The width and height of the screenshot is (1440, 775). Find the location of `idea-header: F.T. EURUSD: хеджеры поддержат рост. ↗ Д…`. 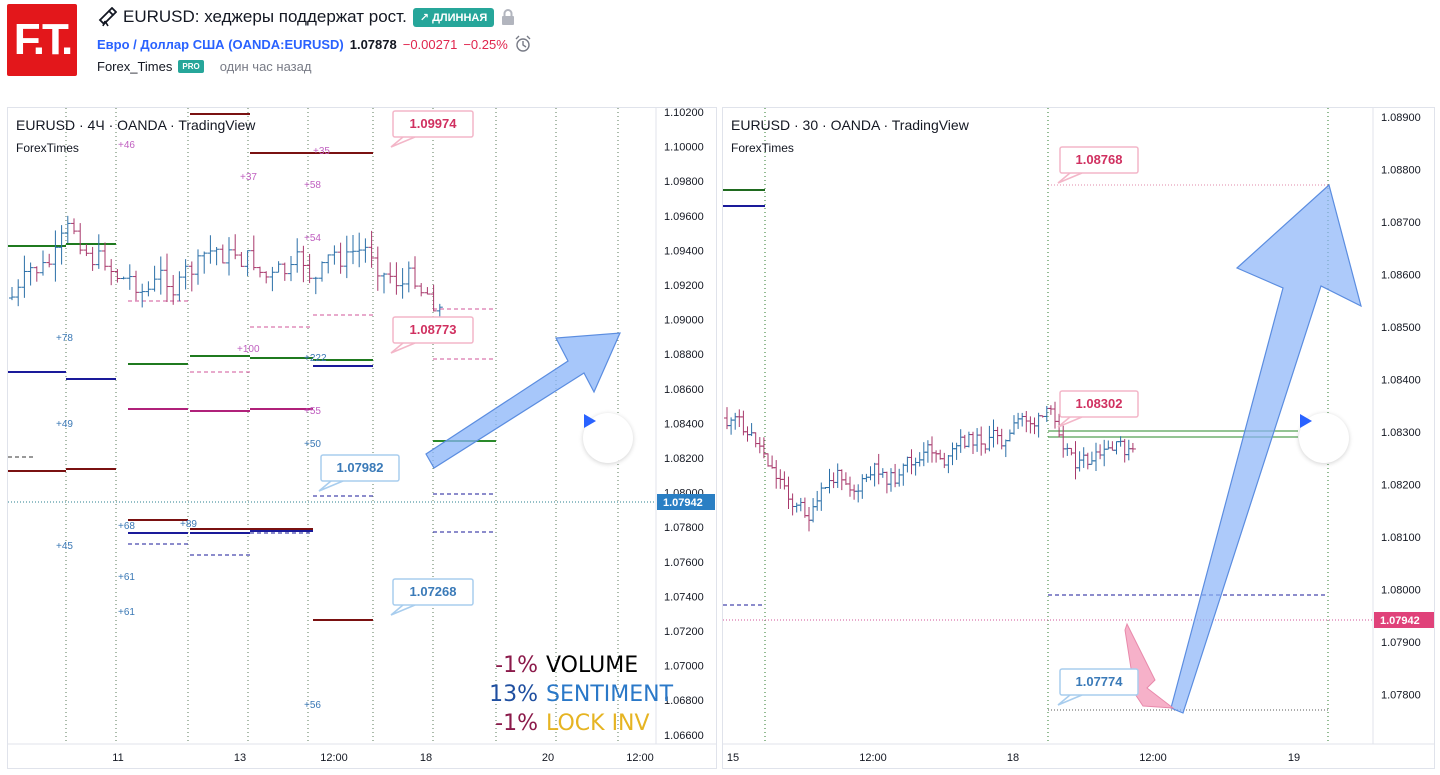

idea-header: F.T. EURUSD: хеджеры поддержат рост. ↗ Д… is located at coordinates (720, 50).